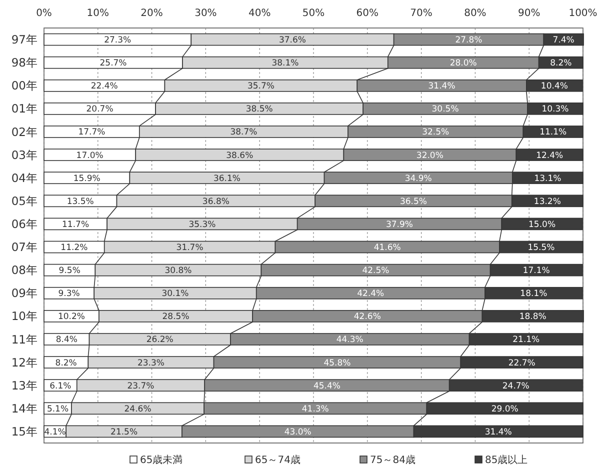 Image resolution: width=601 pixels, height=475 pixels. What do you see at coordinates (24, 223) in the screenshot?
I see `y-tick-label: 06年` at bounding box center [24, 223].